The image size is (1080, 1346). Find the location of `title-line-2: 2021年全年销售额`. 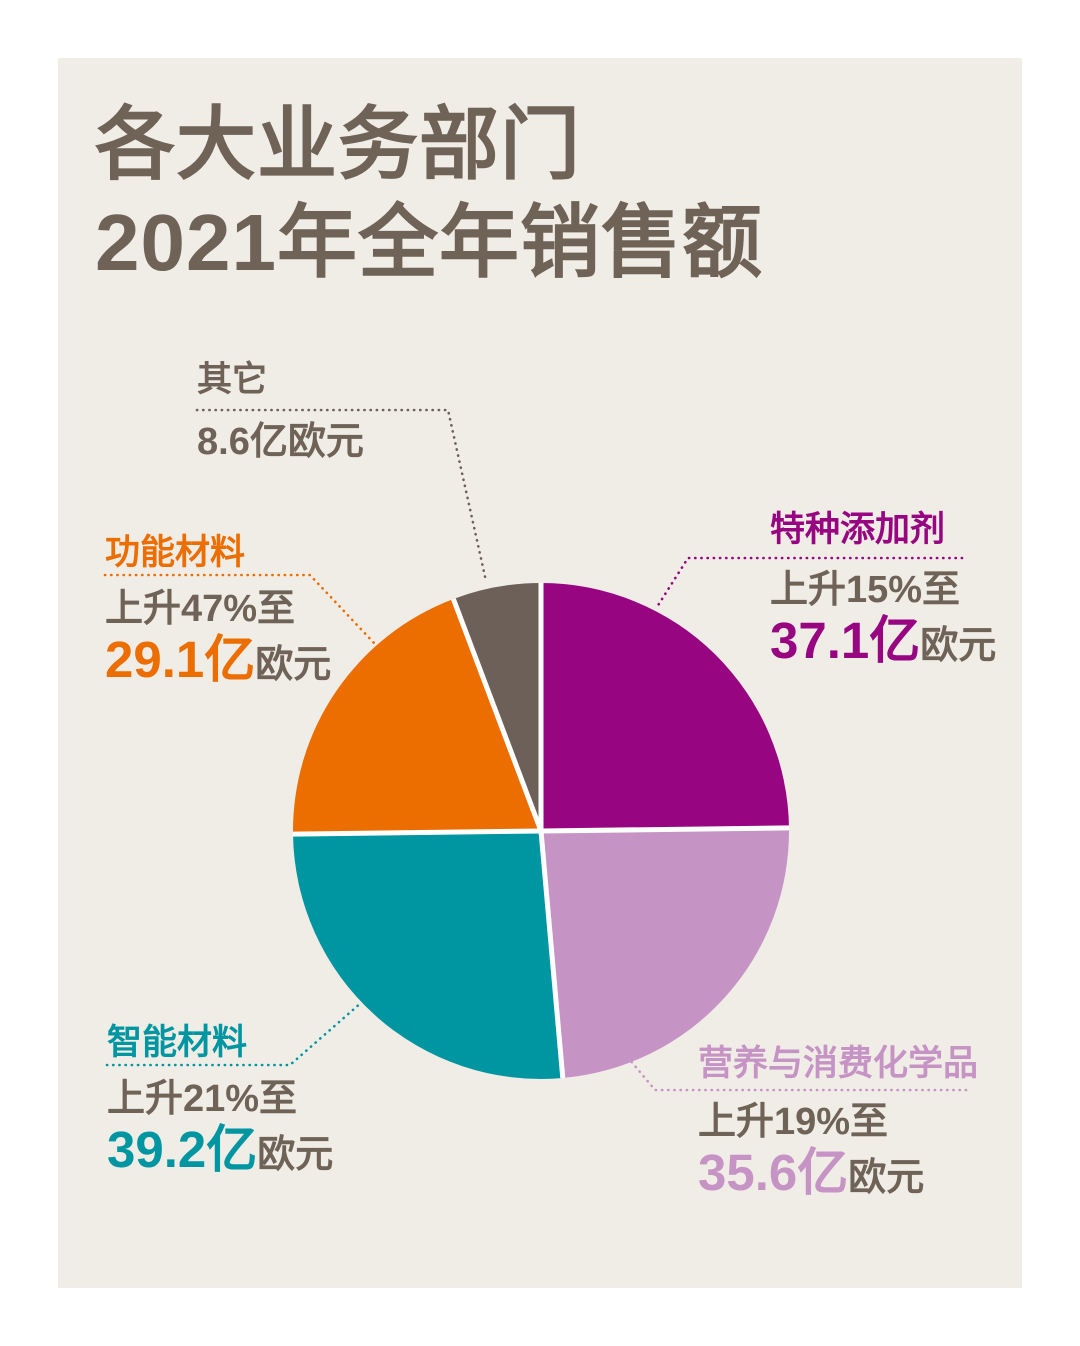

title-line-2: 2021年全年销售额 is located at coordinates (429, 242).